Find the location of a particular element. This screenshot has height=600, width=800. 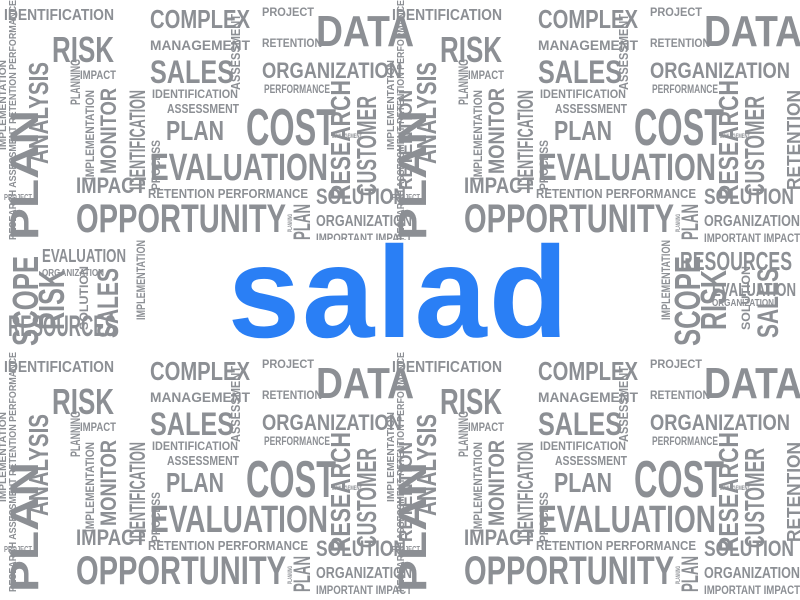

cloud-word: RESOURCES is located at coordinates (62, 326).